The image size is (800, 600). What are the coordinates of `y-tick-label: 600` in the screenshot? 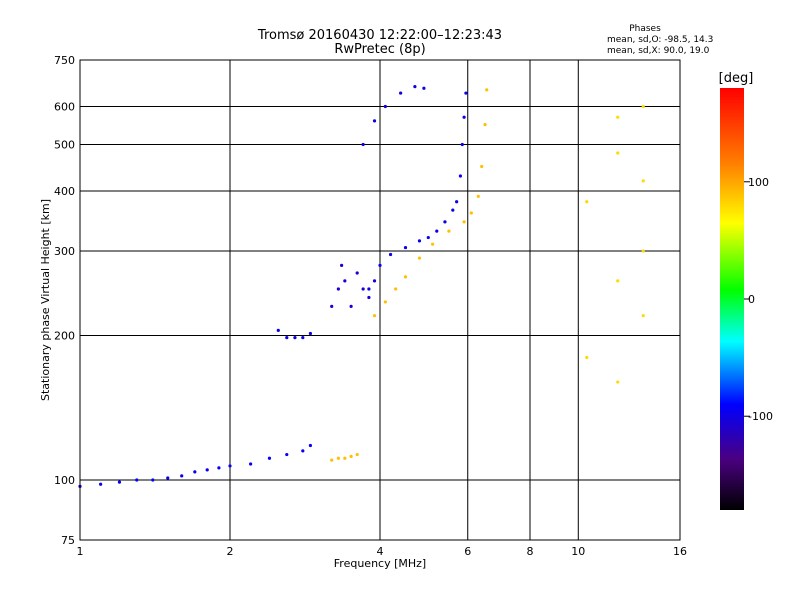 It's located at (64, 107).